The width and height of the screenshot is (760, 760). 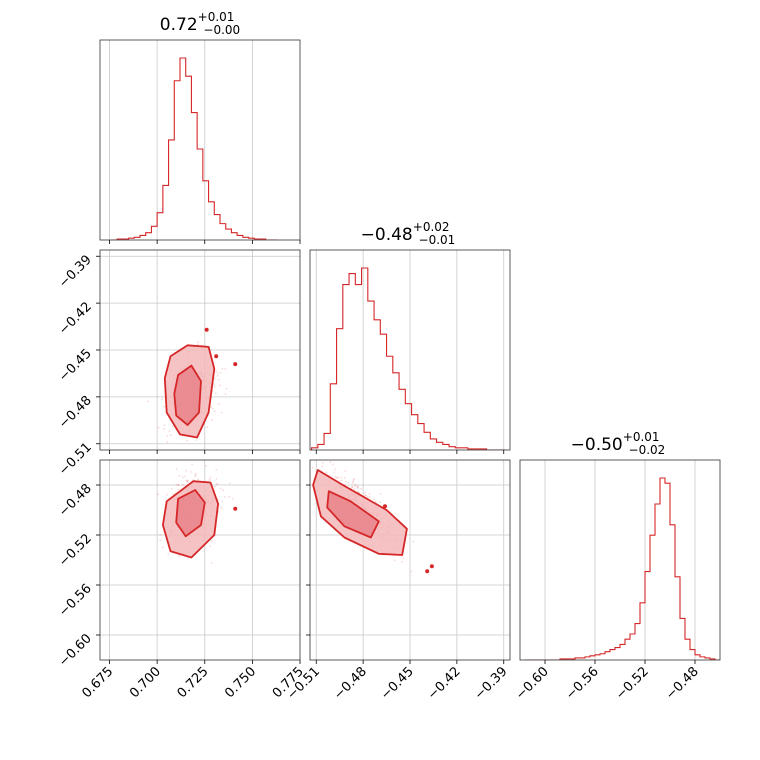 I want to click on scatter-panel-p2-p3: −0.51 −0.48 −0.45 −0.42 −0.39, so click(x=397, y=581).